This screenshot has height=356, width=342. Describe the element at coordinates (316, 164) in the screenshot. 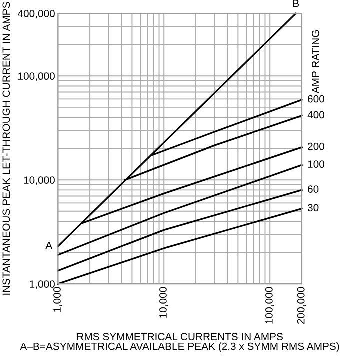

I see `series-label: 100` at that location.